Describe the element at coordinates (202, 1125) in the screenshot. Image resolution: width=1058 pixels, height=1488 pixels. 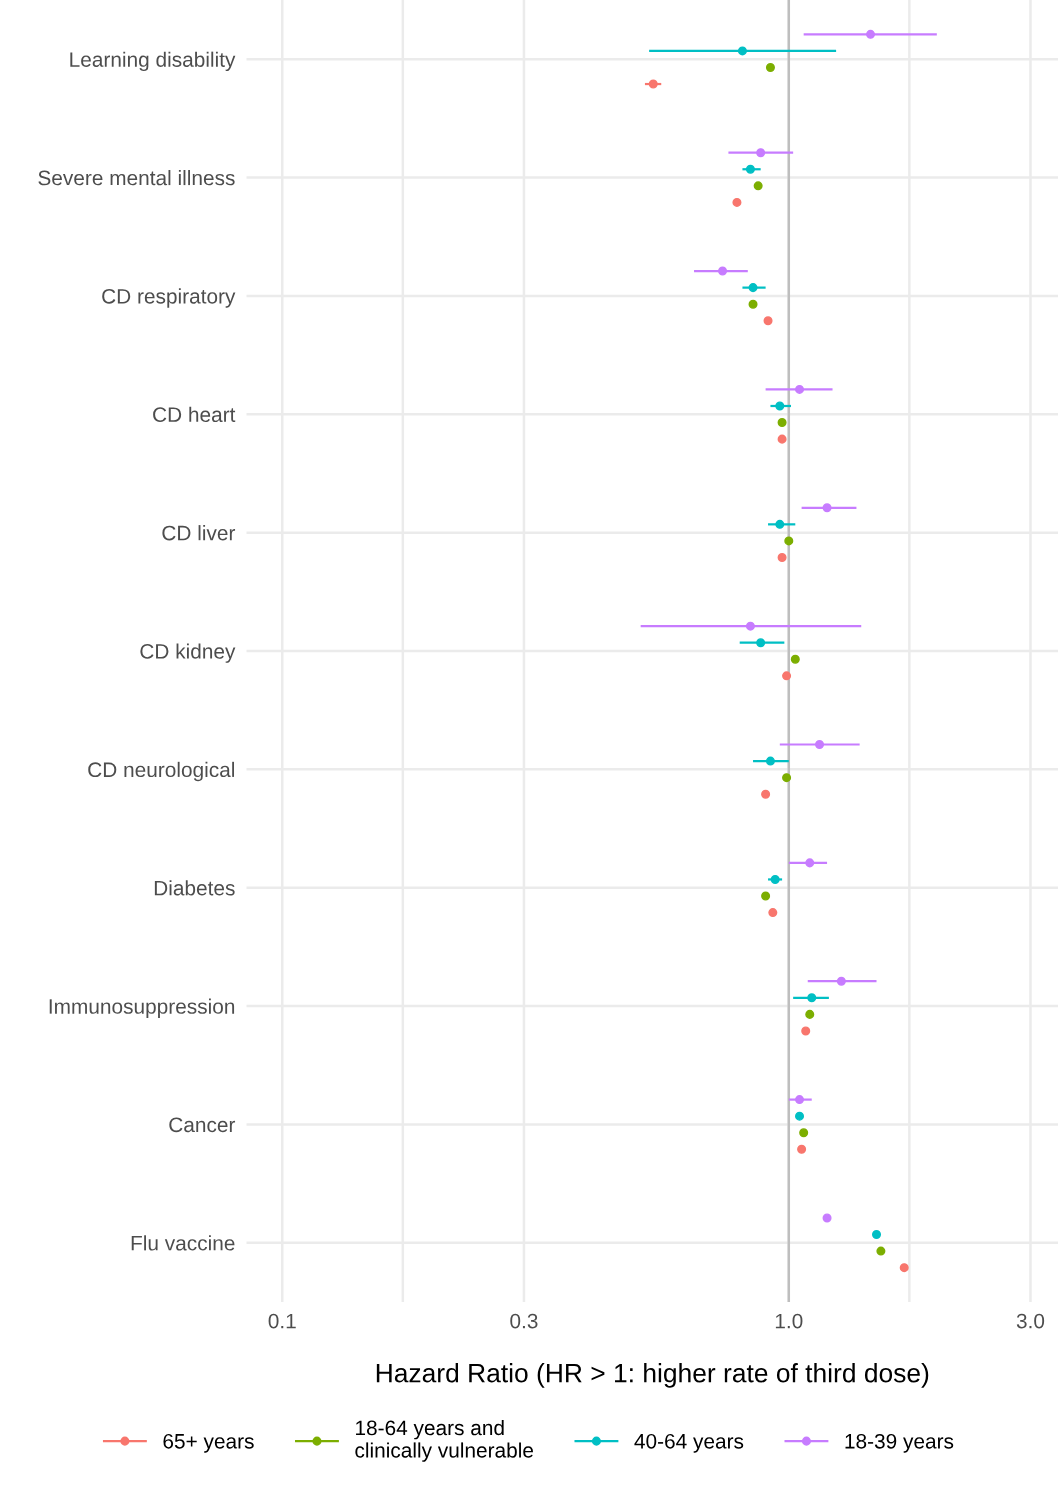
I see `y-tick-label: Cancer` at that location.